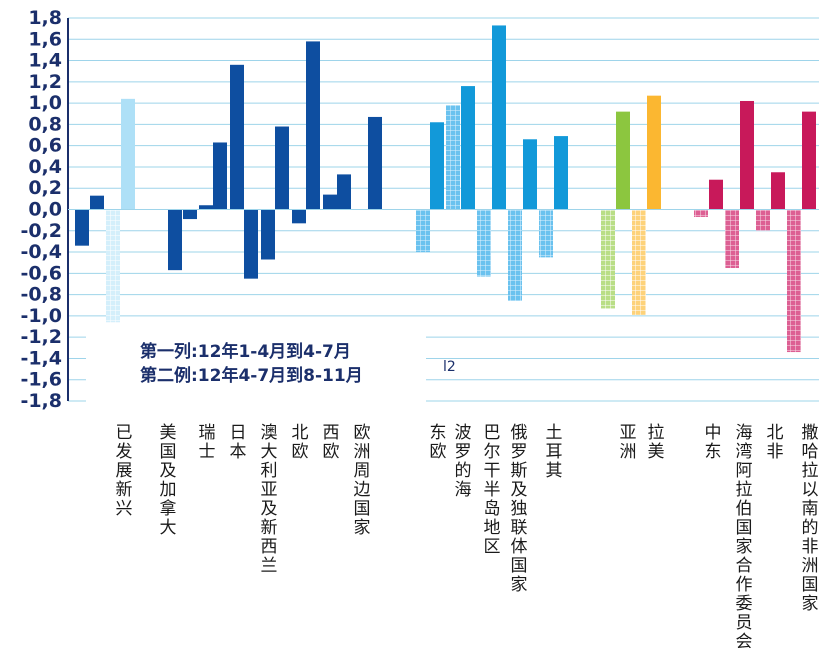  Describe the element at coordinates (45, 82) in the screenshot. I see `y-tick-label: 1,2` at that location.